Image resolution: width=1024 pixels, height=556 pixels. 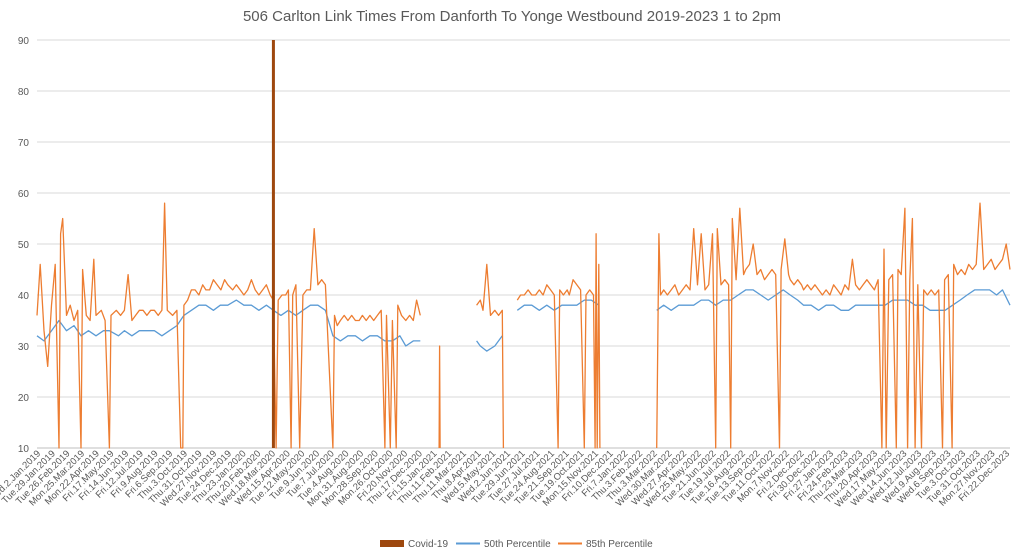 What do you see at coordinates (24, 398) in the screenshot?
I see `y-tick-label: 20` at bounding box center [24, 398].